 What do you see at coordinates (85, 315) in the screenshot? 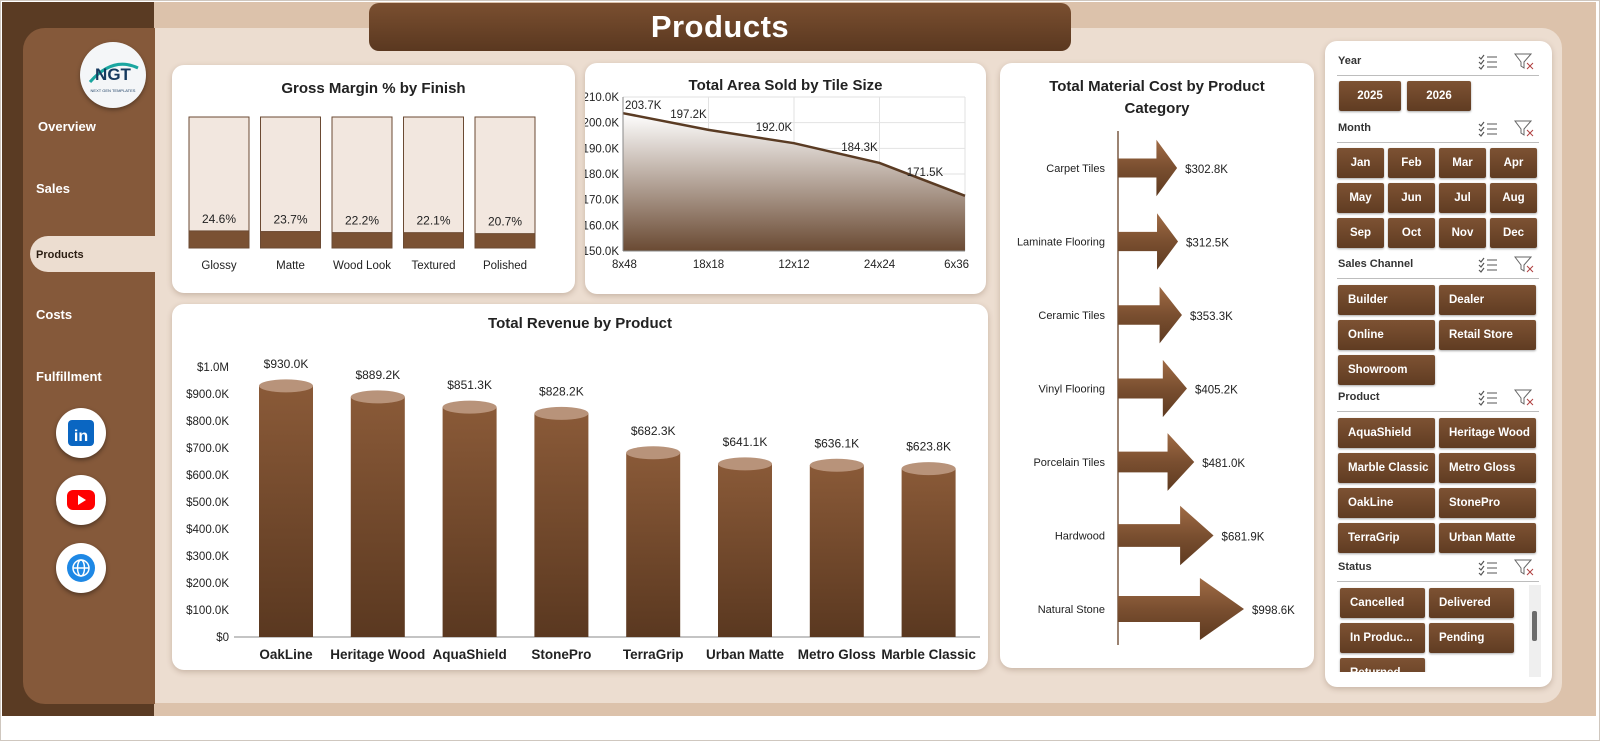
I see `nav-item-costs: Costs` at bounding box center [85, 315].